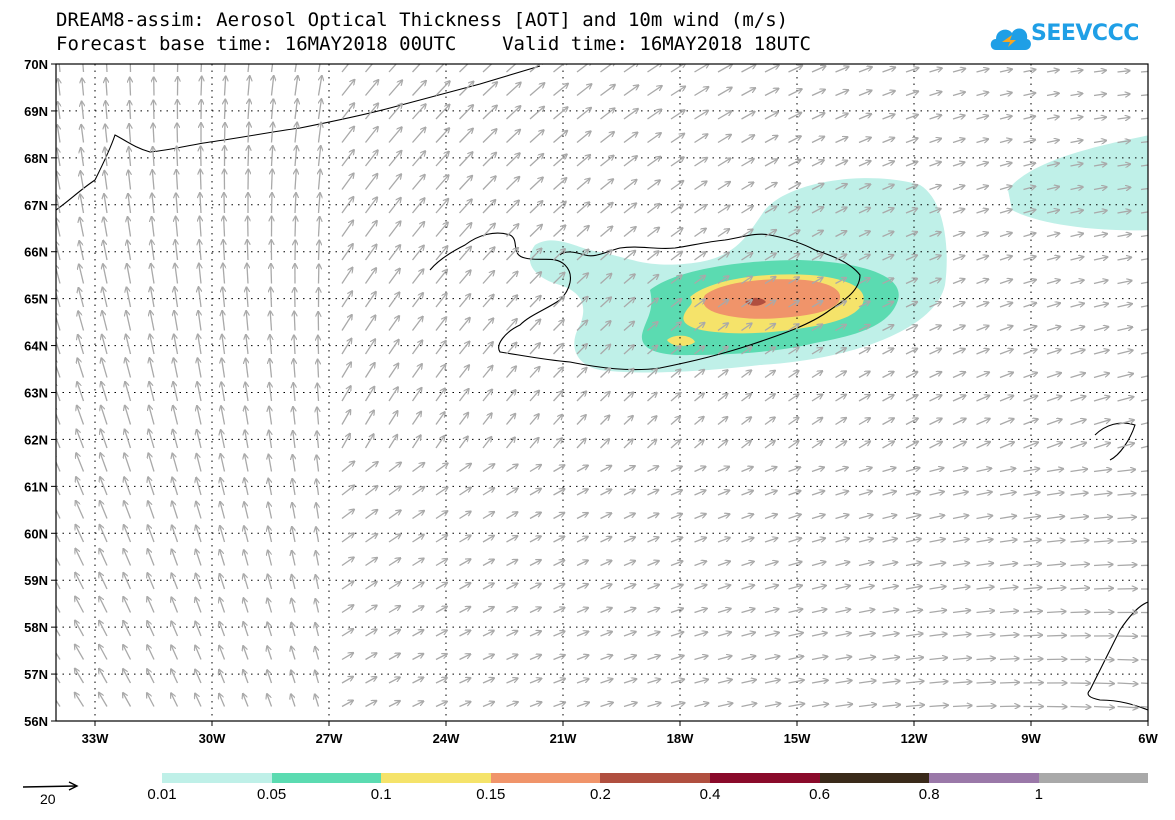 This screenshot has width=1175, height=820. Describe the element at coordinates (1085, 33) in the screenshot. I see `logo-text: SEEVCCC` at that location.